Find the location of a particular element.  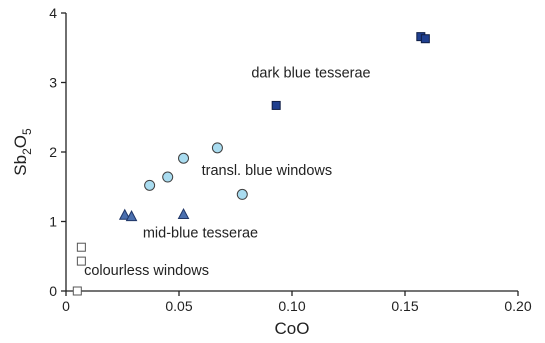

y-tick-label: 0 is located at coordinates (53, 291).